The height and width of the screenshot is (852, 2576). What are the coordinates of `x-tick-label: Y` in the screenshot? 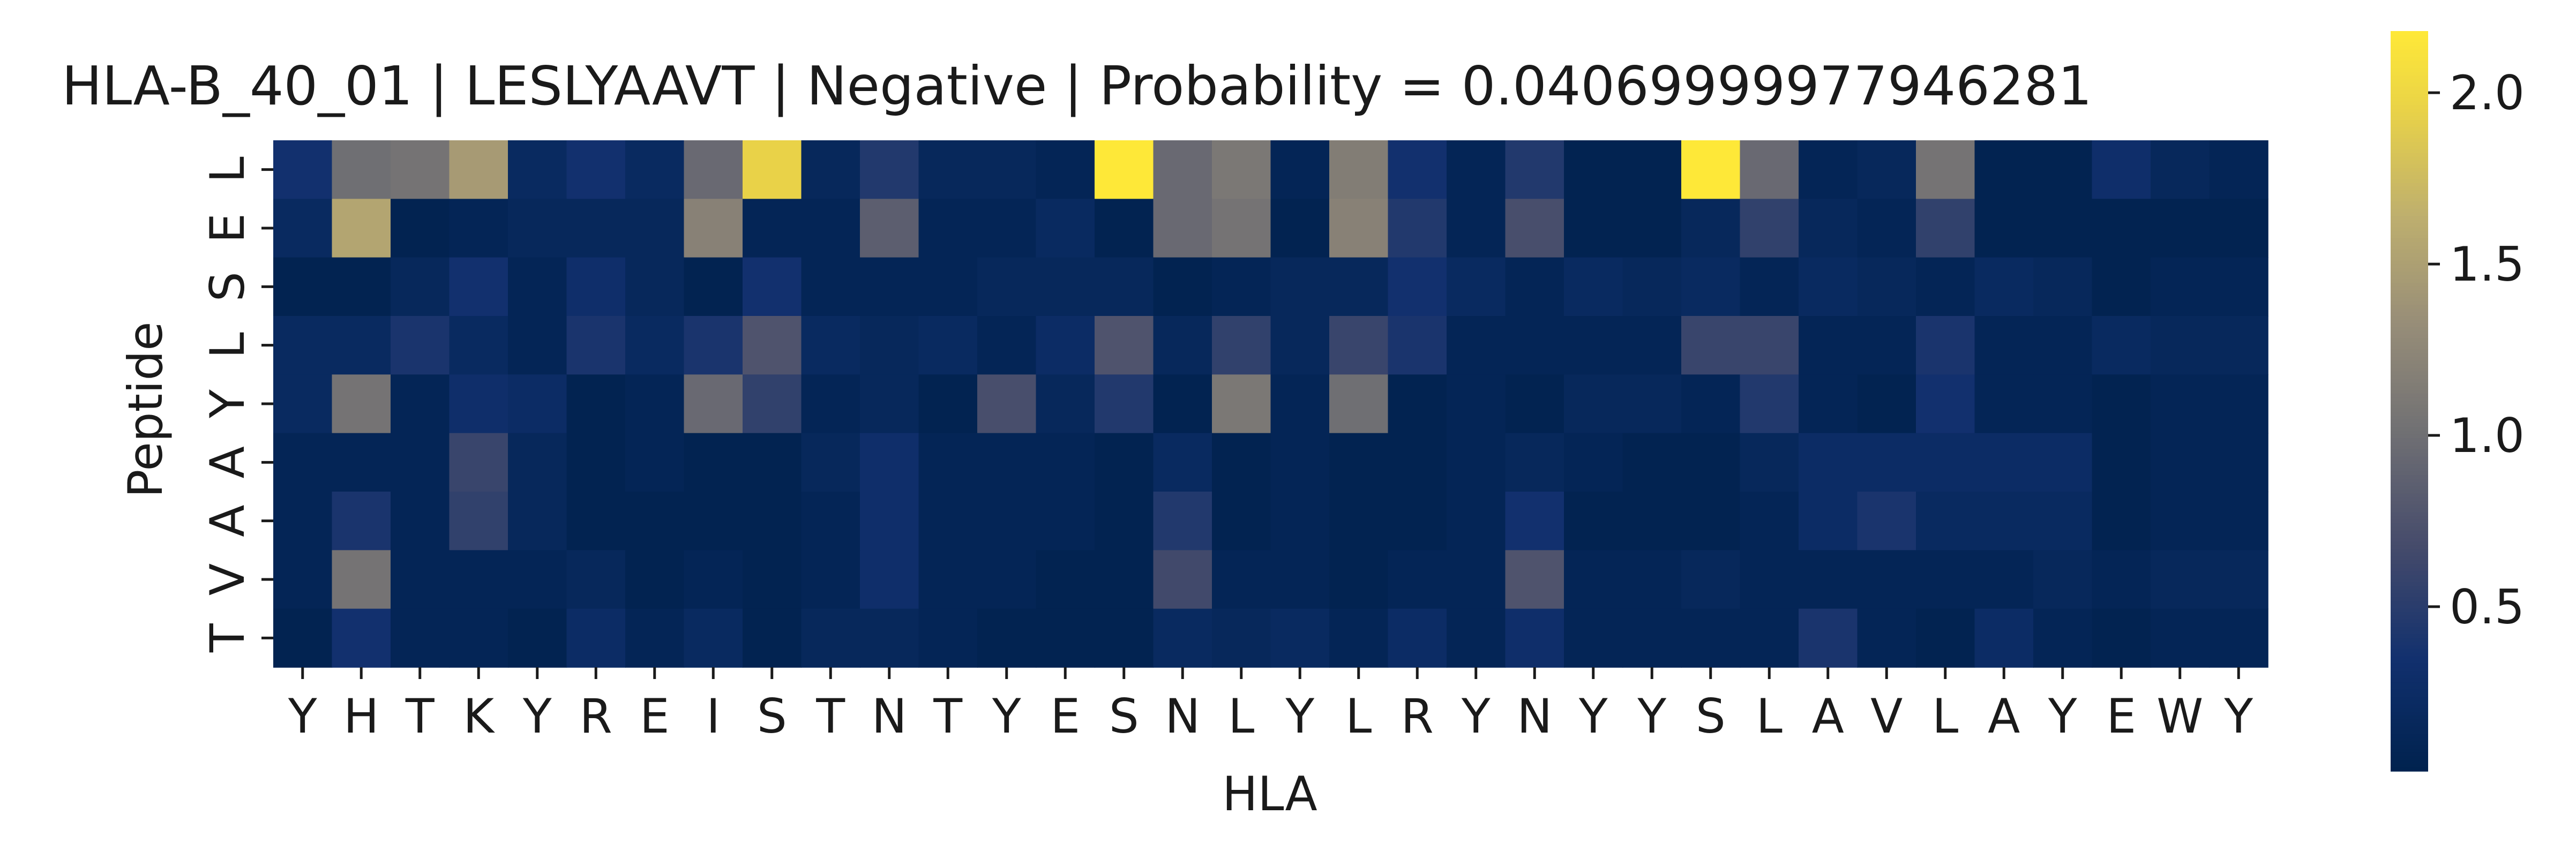 It's located at (302, 716).